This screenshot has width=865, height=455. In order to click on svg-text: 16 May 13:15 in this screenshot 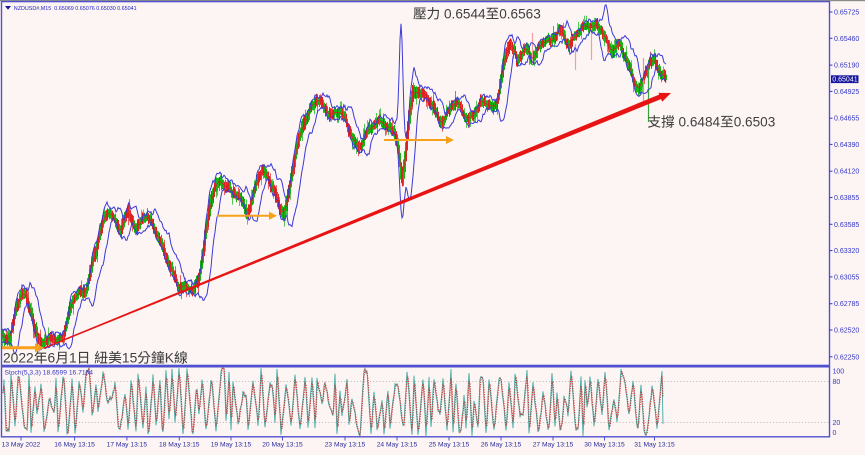, I will do `click(74, 445)`.